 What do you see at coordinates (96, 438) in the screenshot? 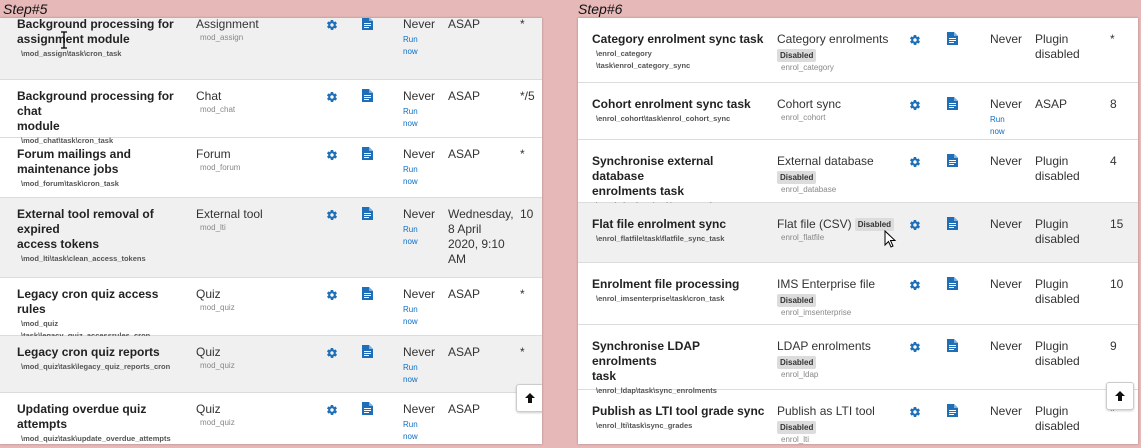
I see `task-class-name: \mod_quiz\task\update_overdue_attempts` at bounding box center [96, 438].